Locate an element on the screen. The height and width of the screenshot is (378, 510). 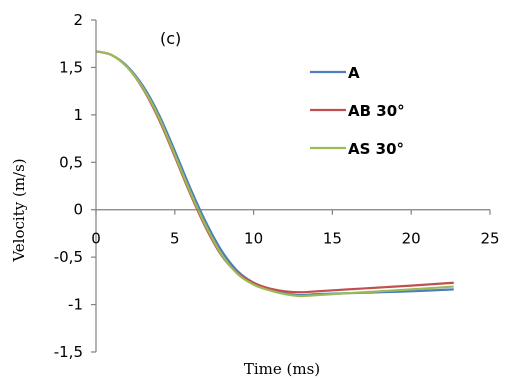
panel-label: (c) is located at coordinates (170, 38).